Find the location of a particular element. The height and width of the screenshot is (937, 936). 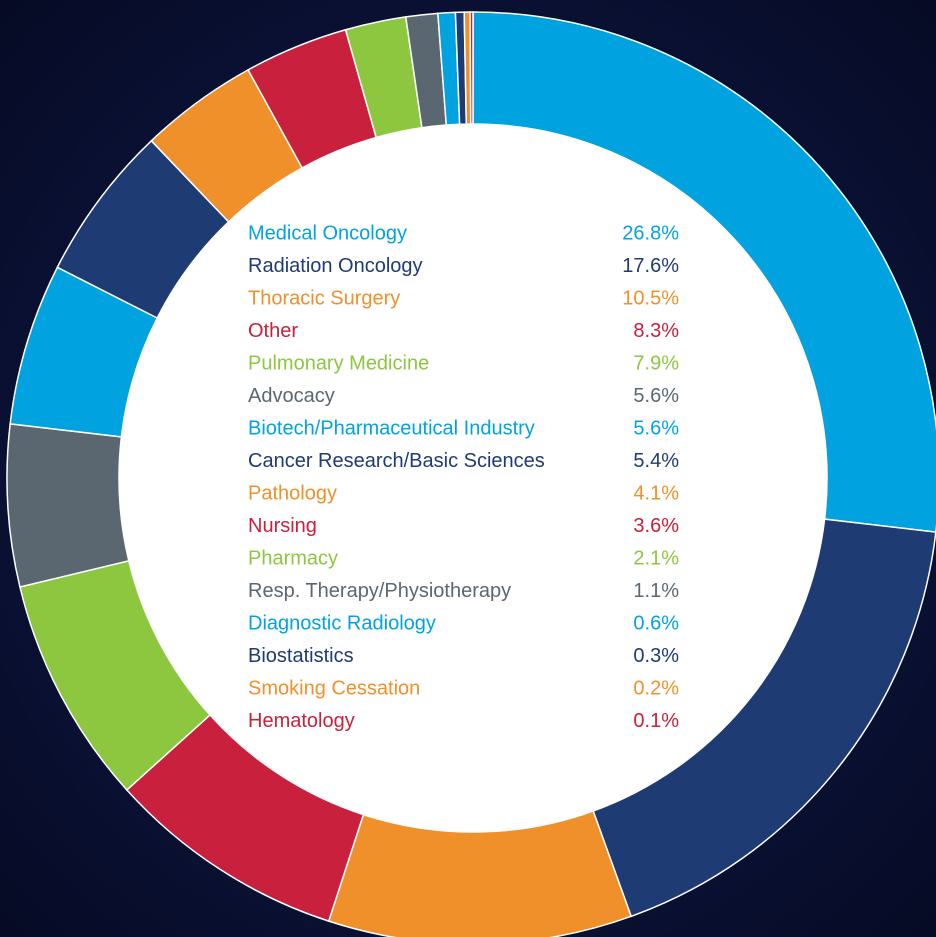

legend-label: Nursing is located at coordinates (282, 526).